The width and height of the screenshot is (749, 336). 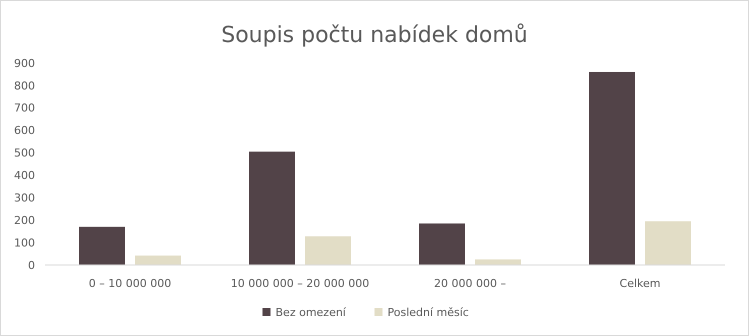 What do you see at coordinates (24, 85) in the screenshot?
I see `y-tick-label: 800` at bounding box center [24, 85].